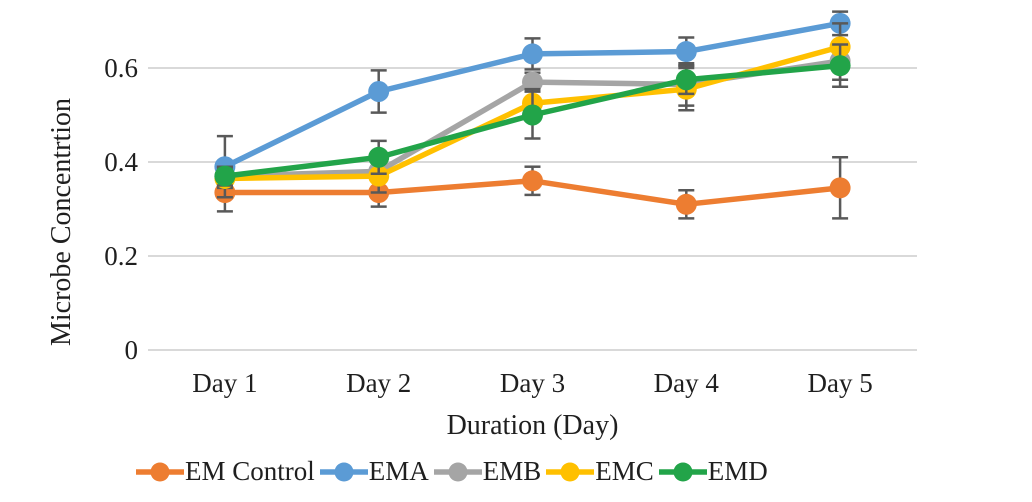 The image size is (1032, 502). I want to click on y-tick-label: 0.2, so click(121, 256).